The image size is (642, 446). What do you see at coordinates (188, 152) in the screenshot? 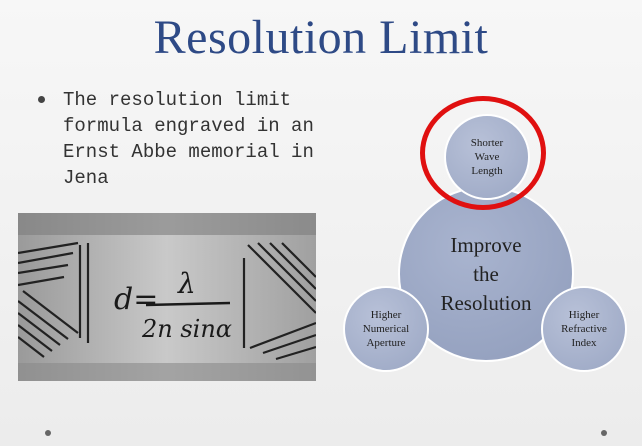
I see `bullet-line: Ernst Abbe memorial in` at bounding box center [188, 152].